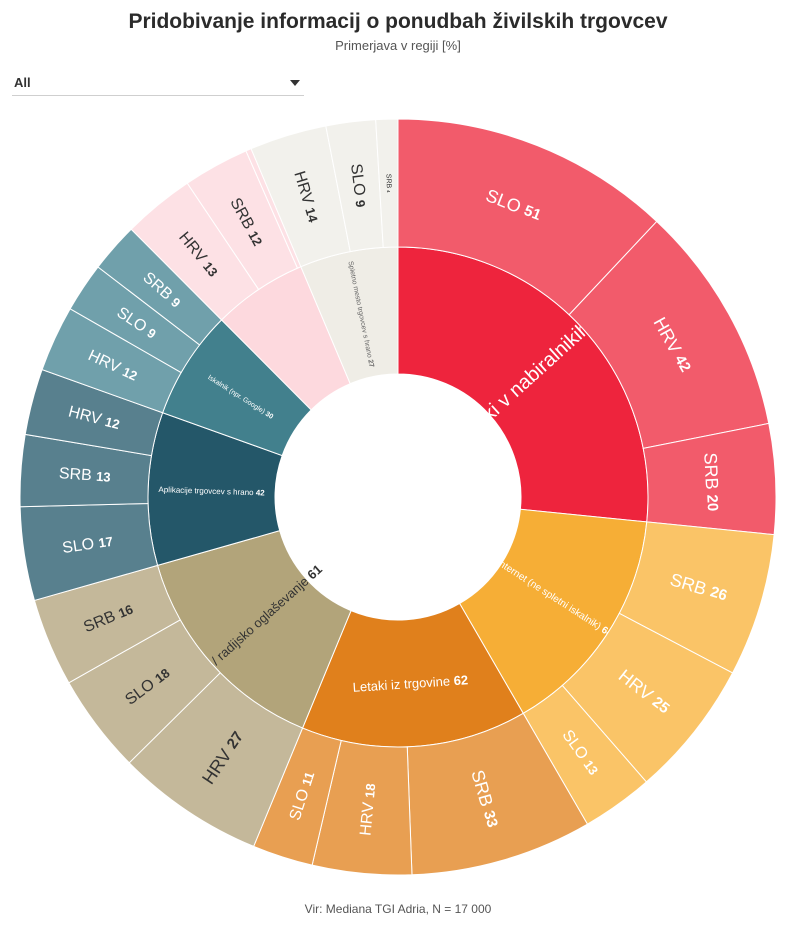  I want to click on category-label-aplikacije-trgovcev-s-hrano: Aplikacije trgovcev s hrano 42, so click(211, 491).